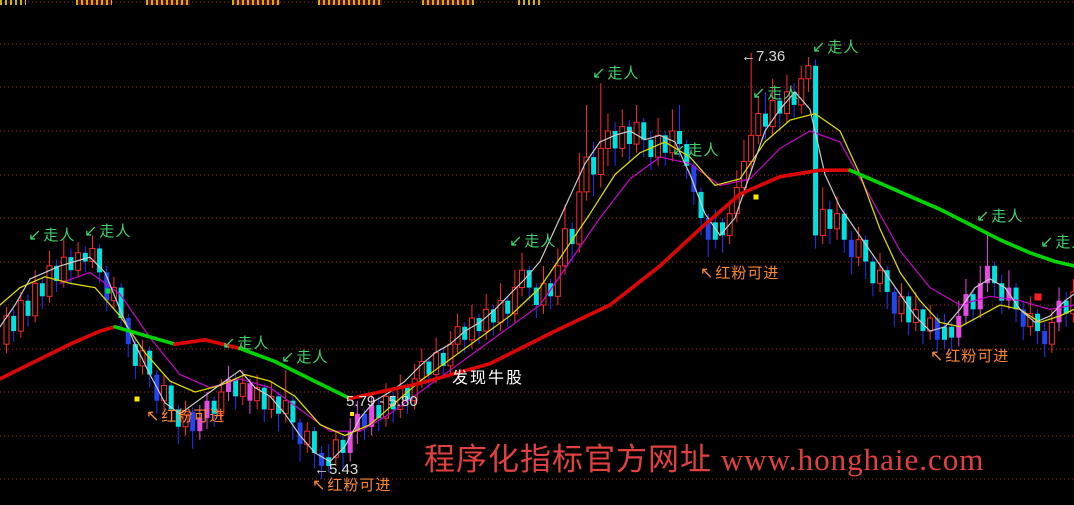 This screenshot has height=505, width=1074. I want to click on price-tag-text: 5.79 - 5.80, so click(382, 401).